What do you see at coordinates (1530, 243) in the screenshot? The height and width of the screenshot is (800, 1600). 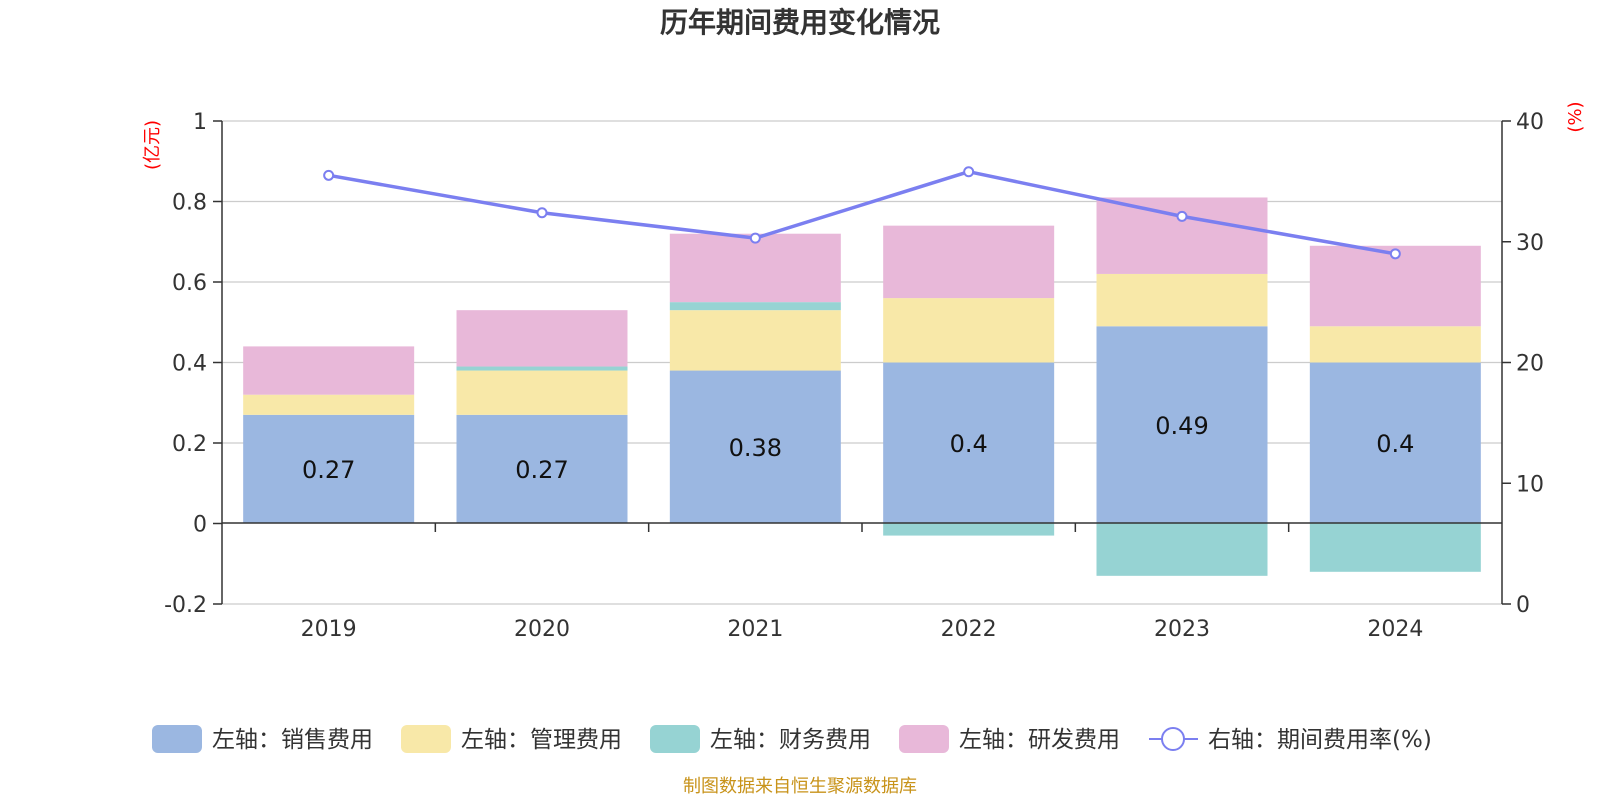 I see `right-axis-tick-label: 30` at bounding box center [1530, 243].